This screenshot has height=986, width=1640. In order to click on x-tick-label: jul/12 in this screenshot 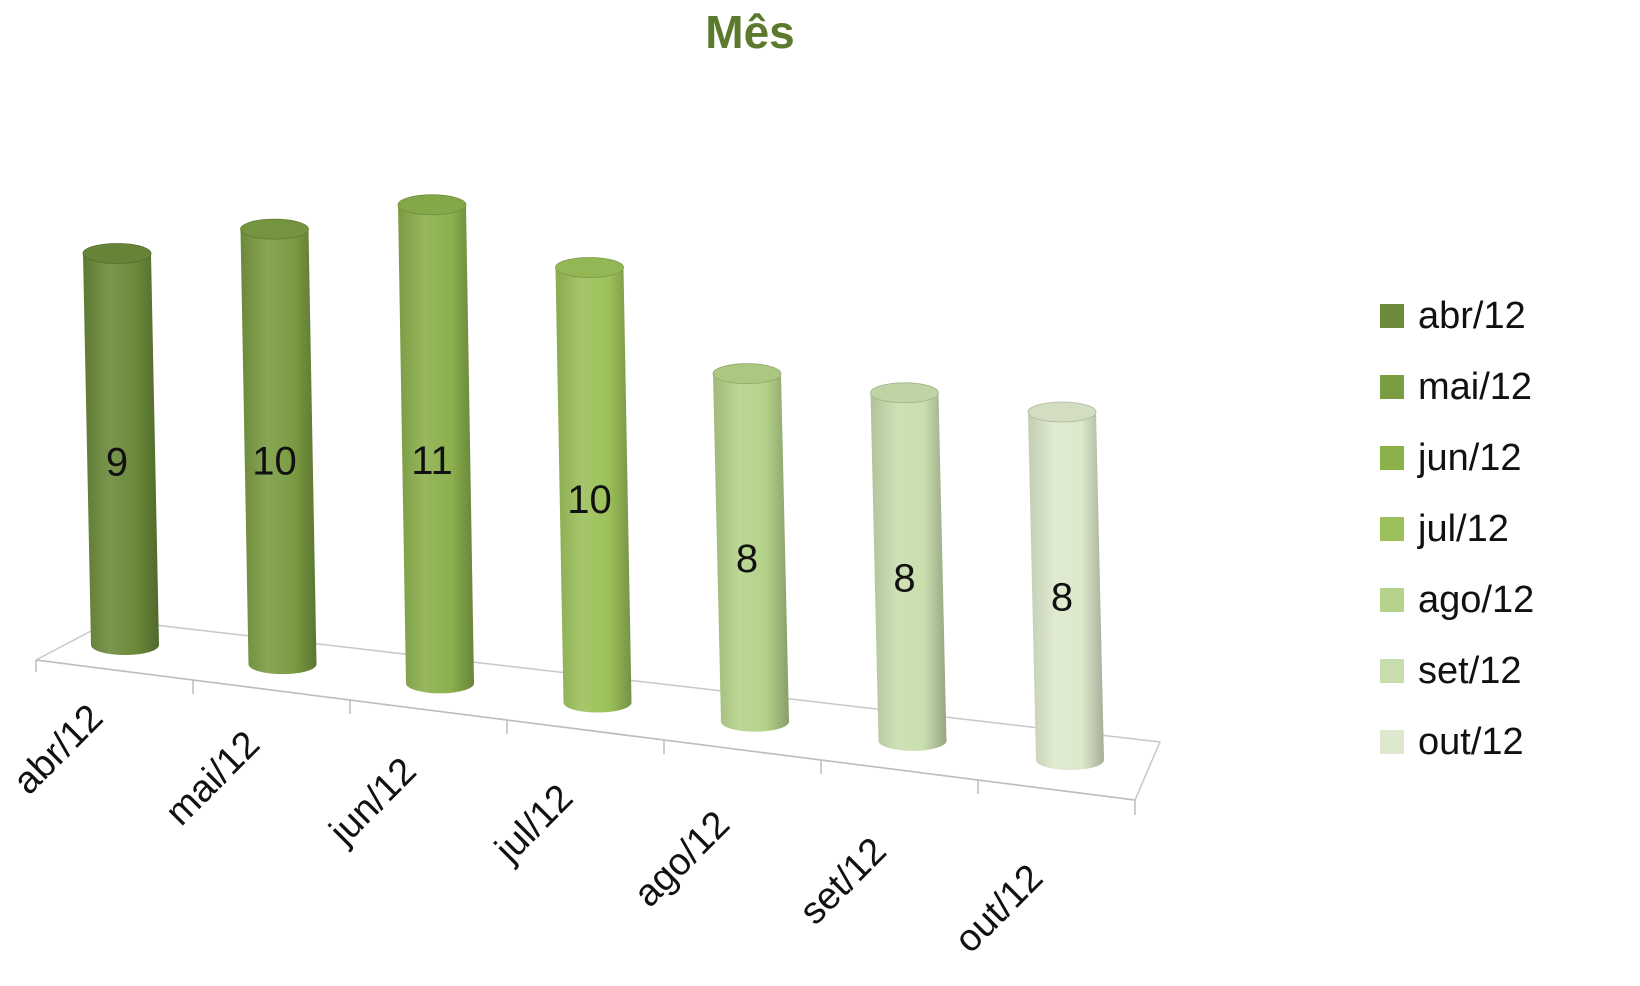, I will do `click(534, 824)`.